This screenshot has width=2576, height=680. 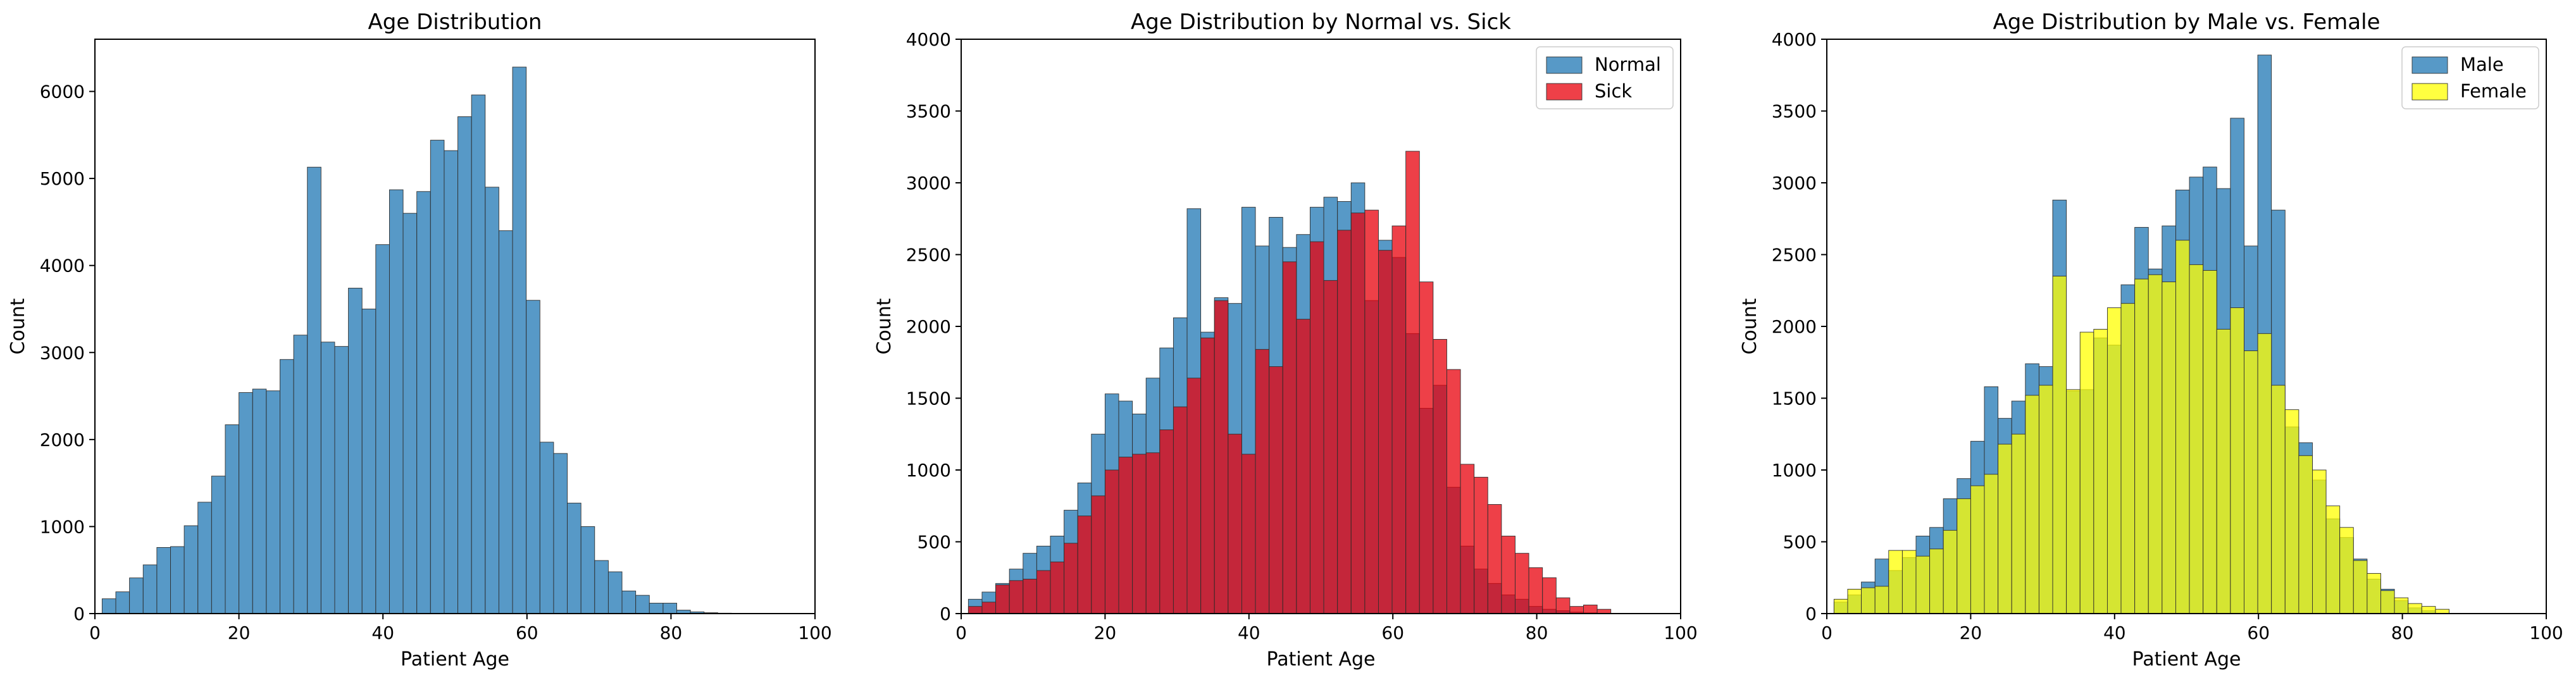 I want to click on x-tick-label: 20, so click(x=1971, y=632).